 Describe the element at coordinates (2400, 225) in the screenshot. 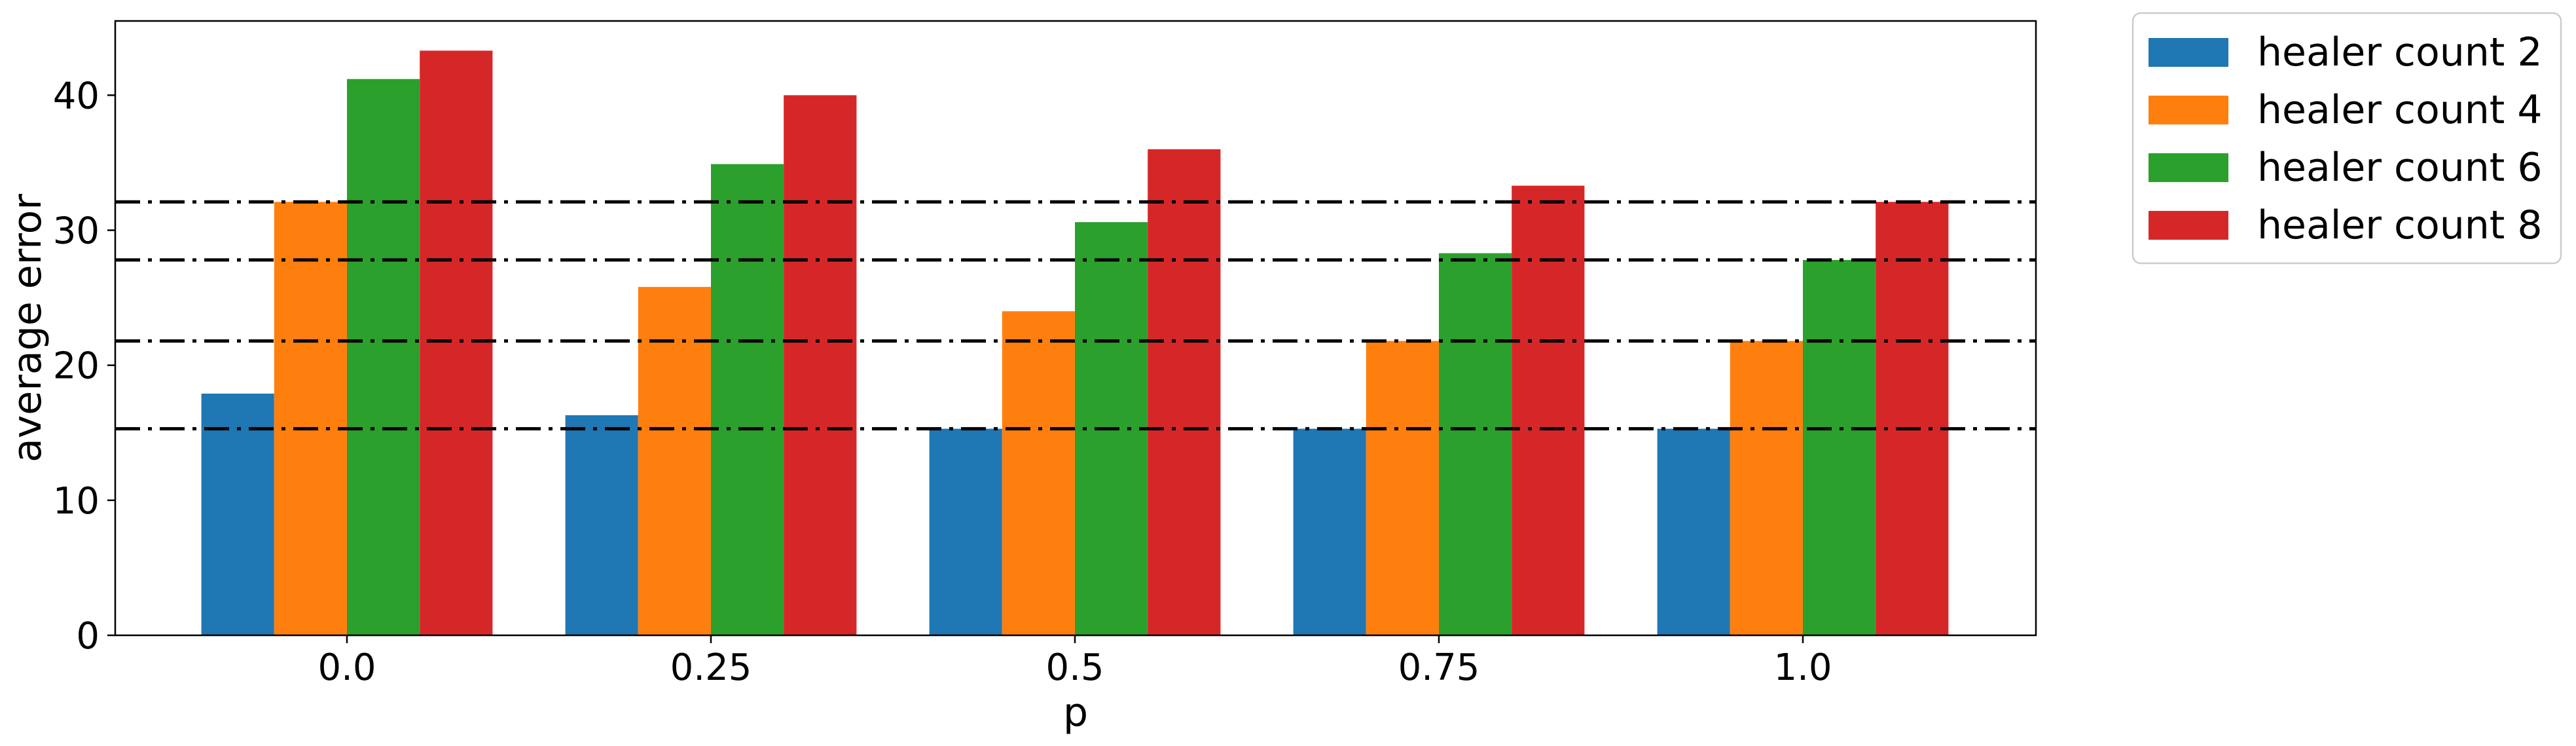

I see `legend-label: healer count 8` at that location.